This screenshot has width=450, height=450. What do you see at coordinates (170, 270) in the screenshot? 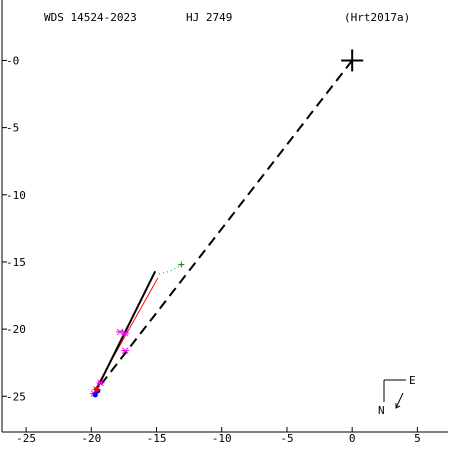
I see `orbit-green-line` at bounding box center [170, 270].